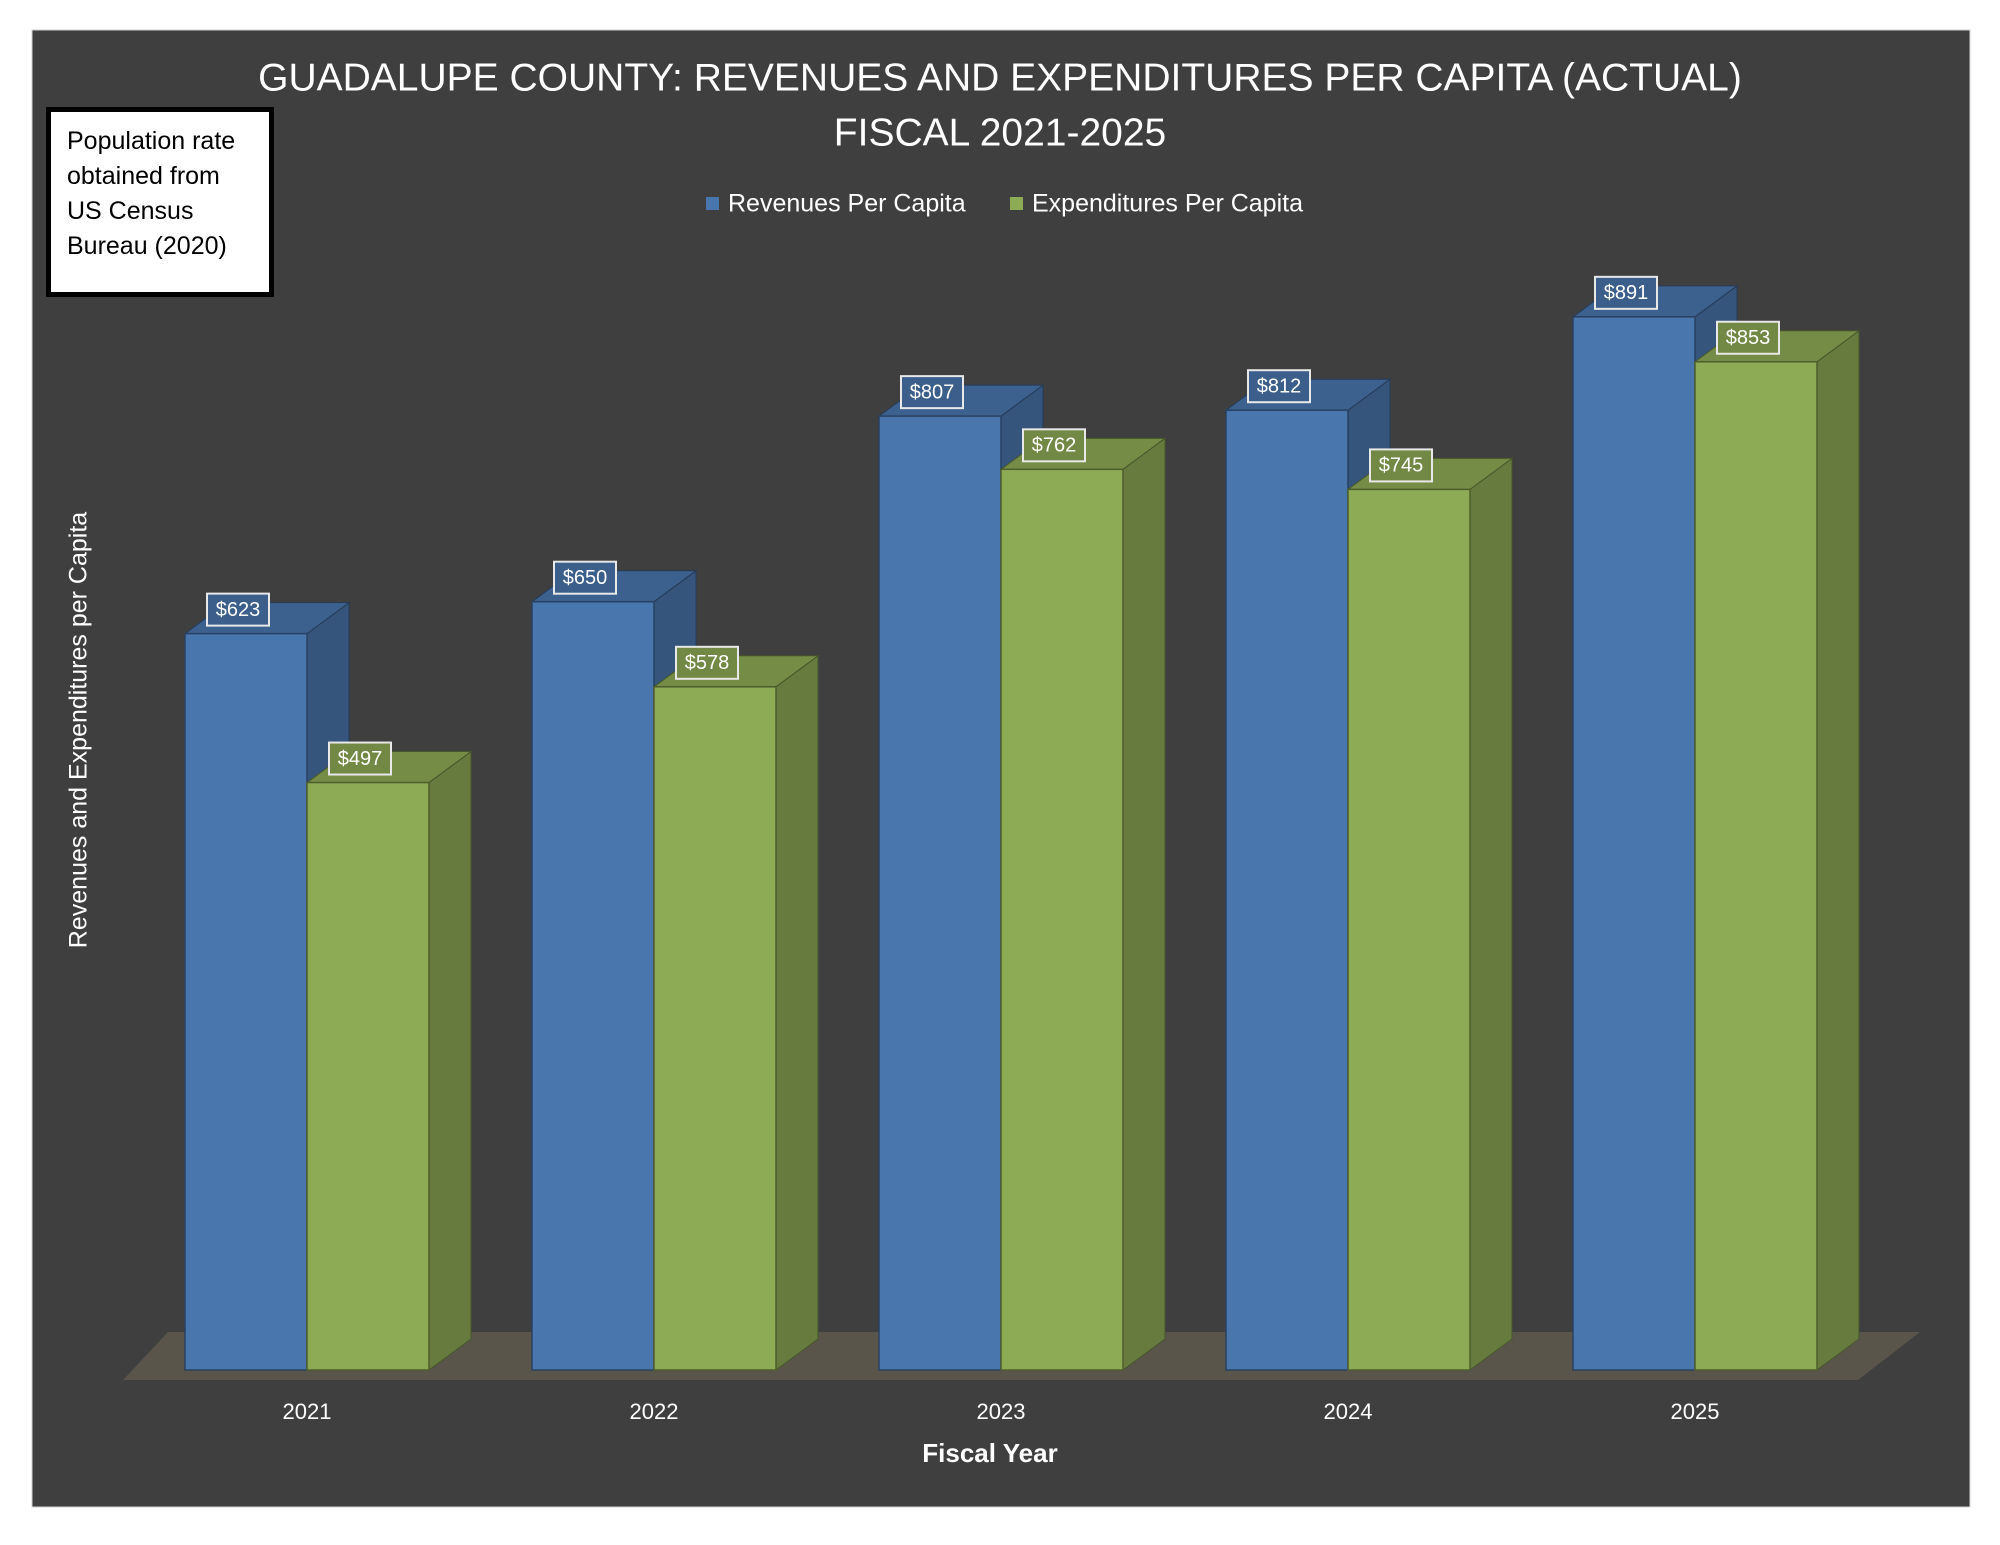 This screenshot has height=1545, width=2000. I want to click on value-label: $745, so click(1401, 466).